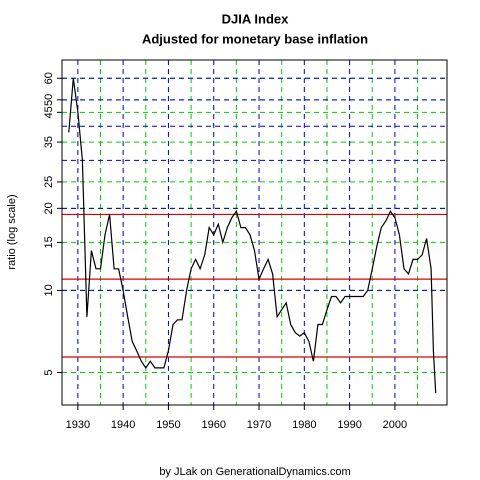 The width and height of the screenshot is (480, 480). Describe the element at coordinates (49, 182) in the screenshot. I see `y-tick-label: 25` at that location.